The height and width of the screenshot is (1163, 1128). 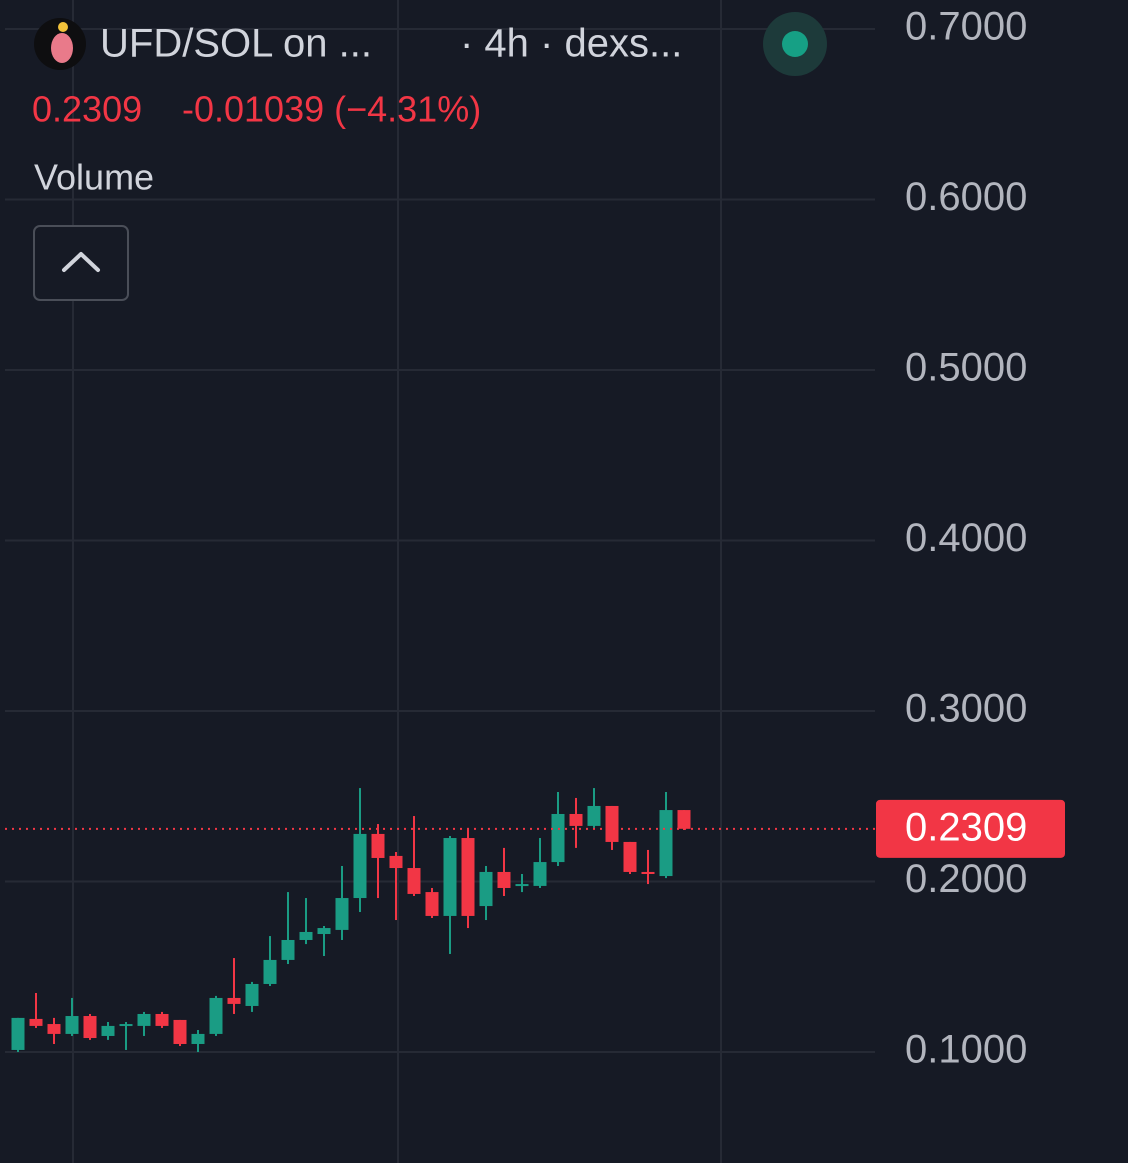 I want to click on collapse-button, so click(x=81, y=263).